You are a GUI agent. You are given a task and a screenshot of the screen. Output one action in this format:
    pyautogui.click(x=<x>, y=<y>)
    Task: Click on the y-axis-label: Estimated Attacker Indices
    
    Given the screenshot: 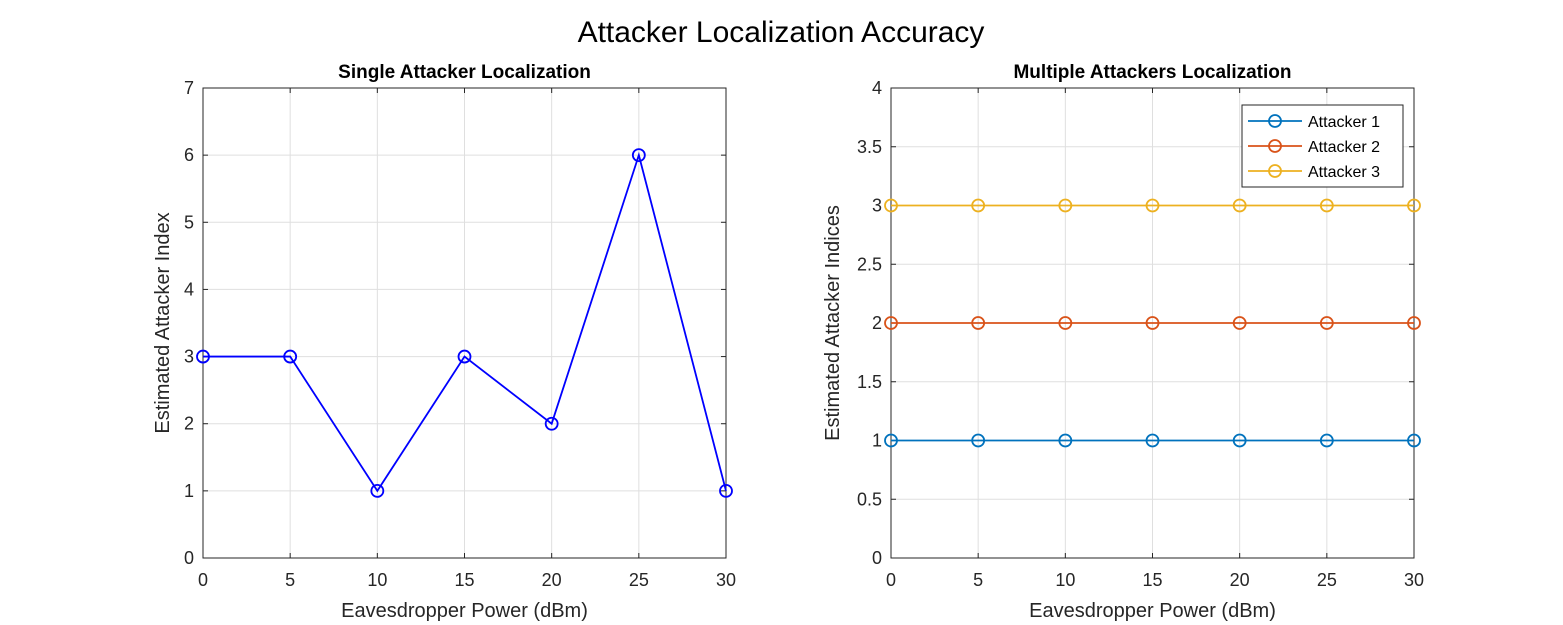 What is the action you would take?
    pyautogui.click(x=833, y=323)
    